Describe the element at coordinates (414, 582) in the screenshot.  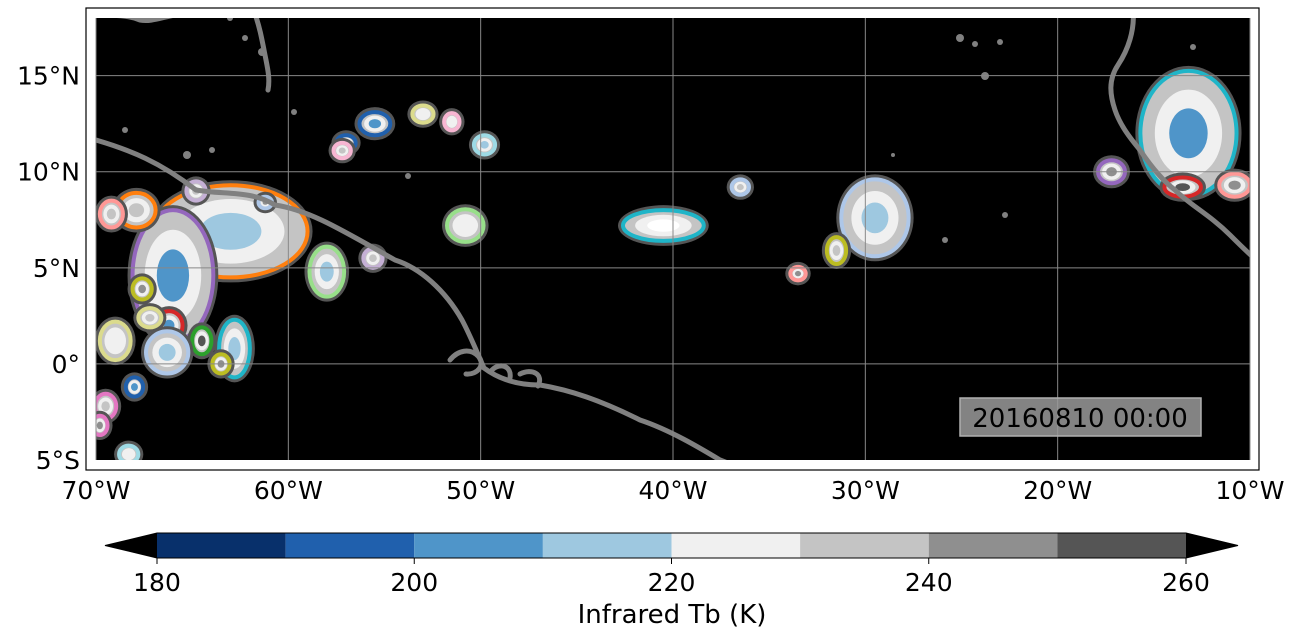
I see `colorbar-tick-label: 200` at that location.